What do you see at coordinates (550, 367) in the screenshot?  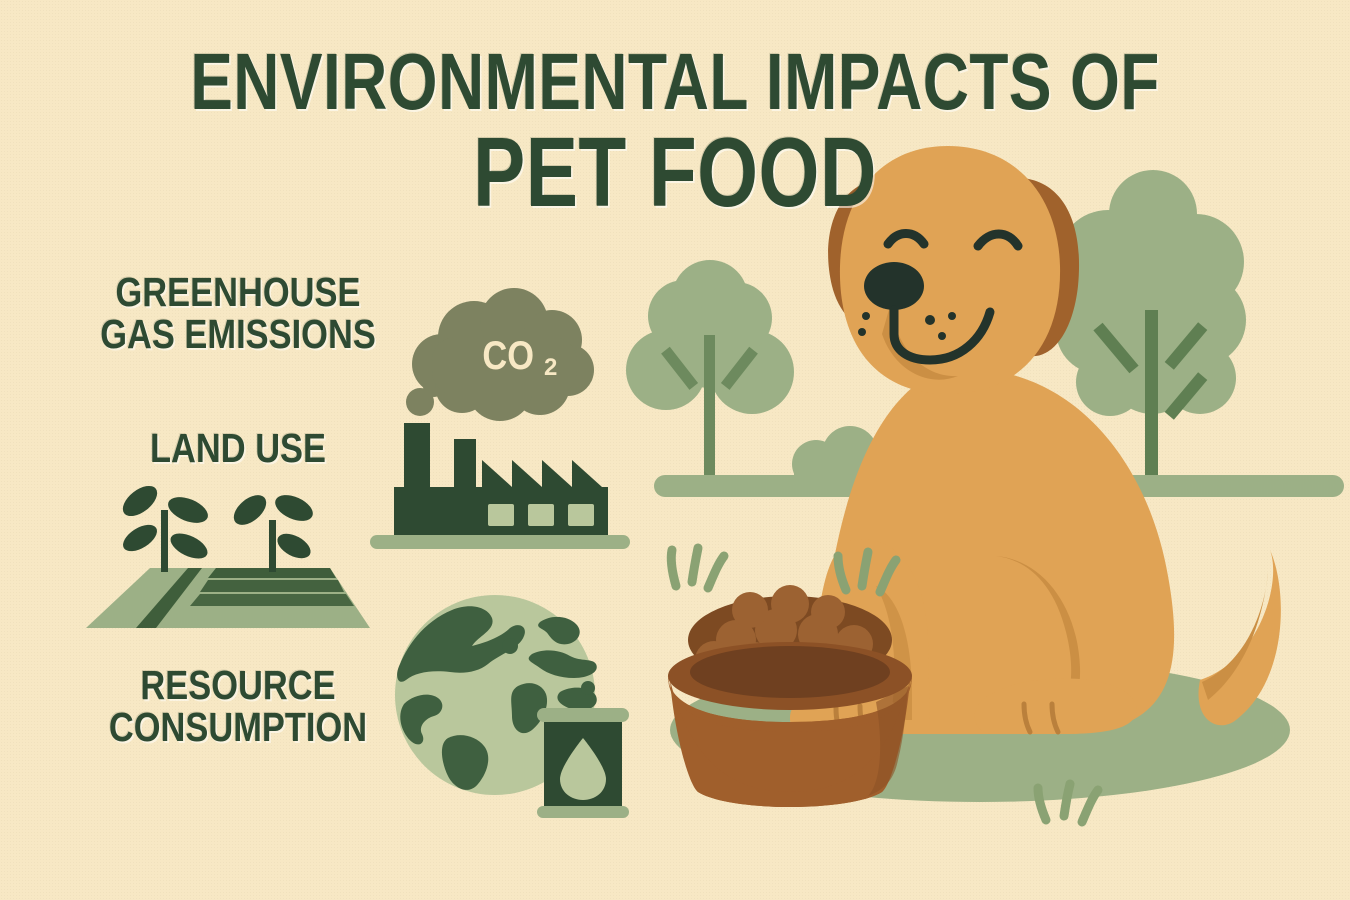 I see `co2-subscript: 2` at bounding box center [550, 367].